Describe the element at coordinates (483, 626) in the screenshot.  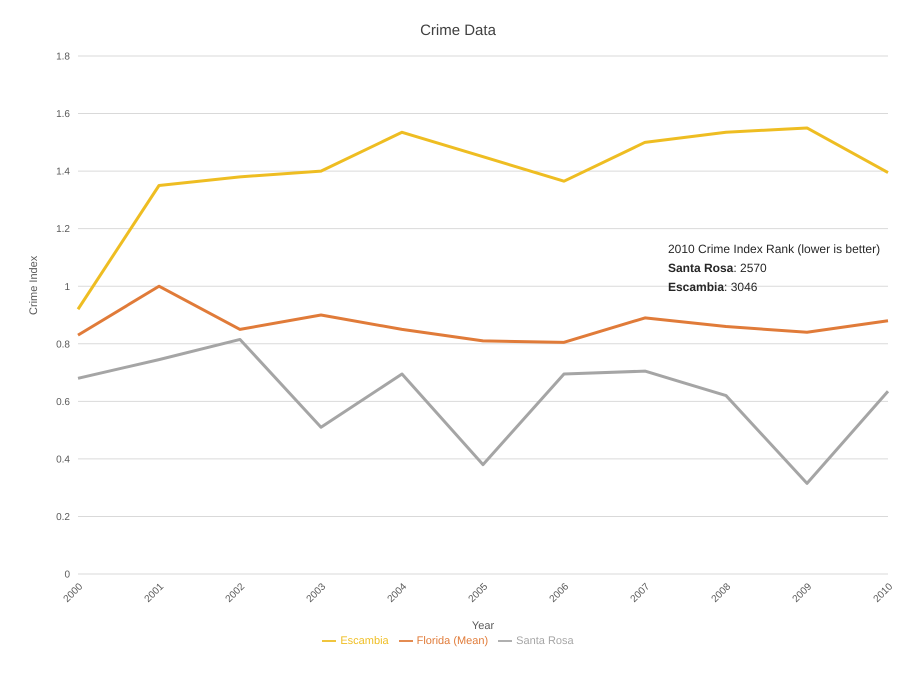
I see `x-axis-title: Year` at that location.